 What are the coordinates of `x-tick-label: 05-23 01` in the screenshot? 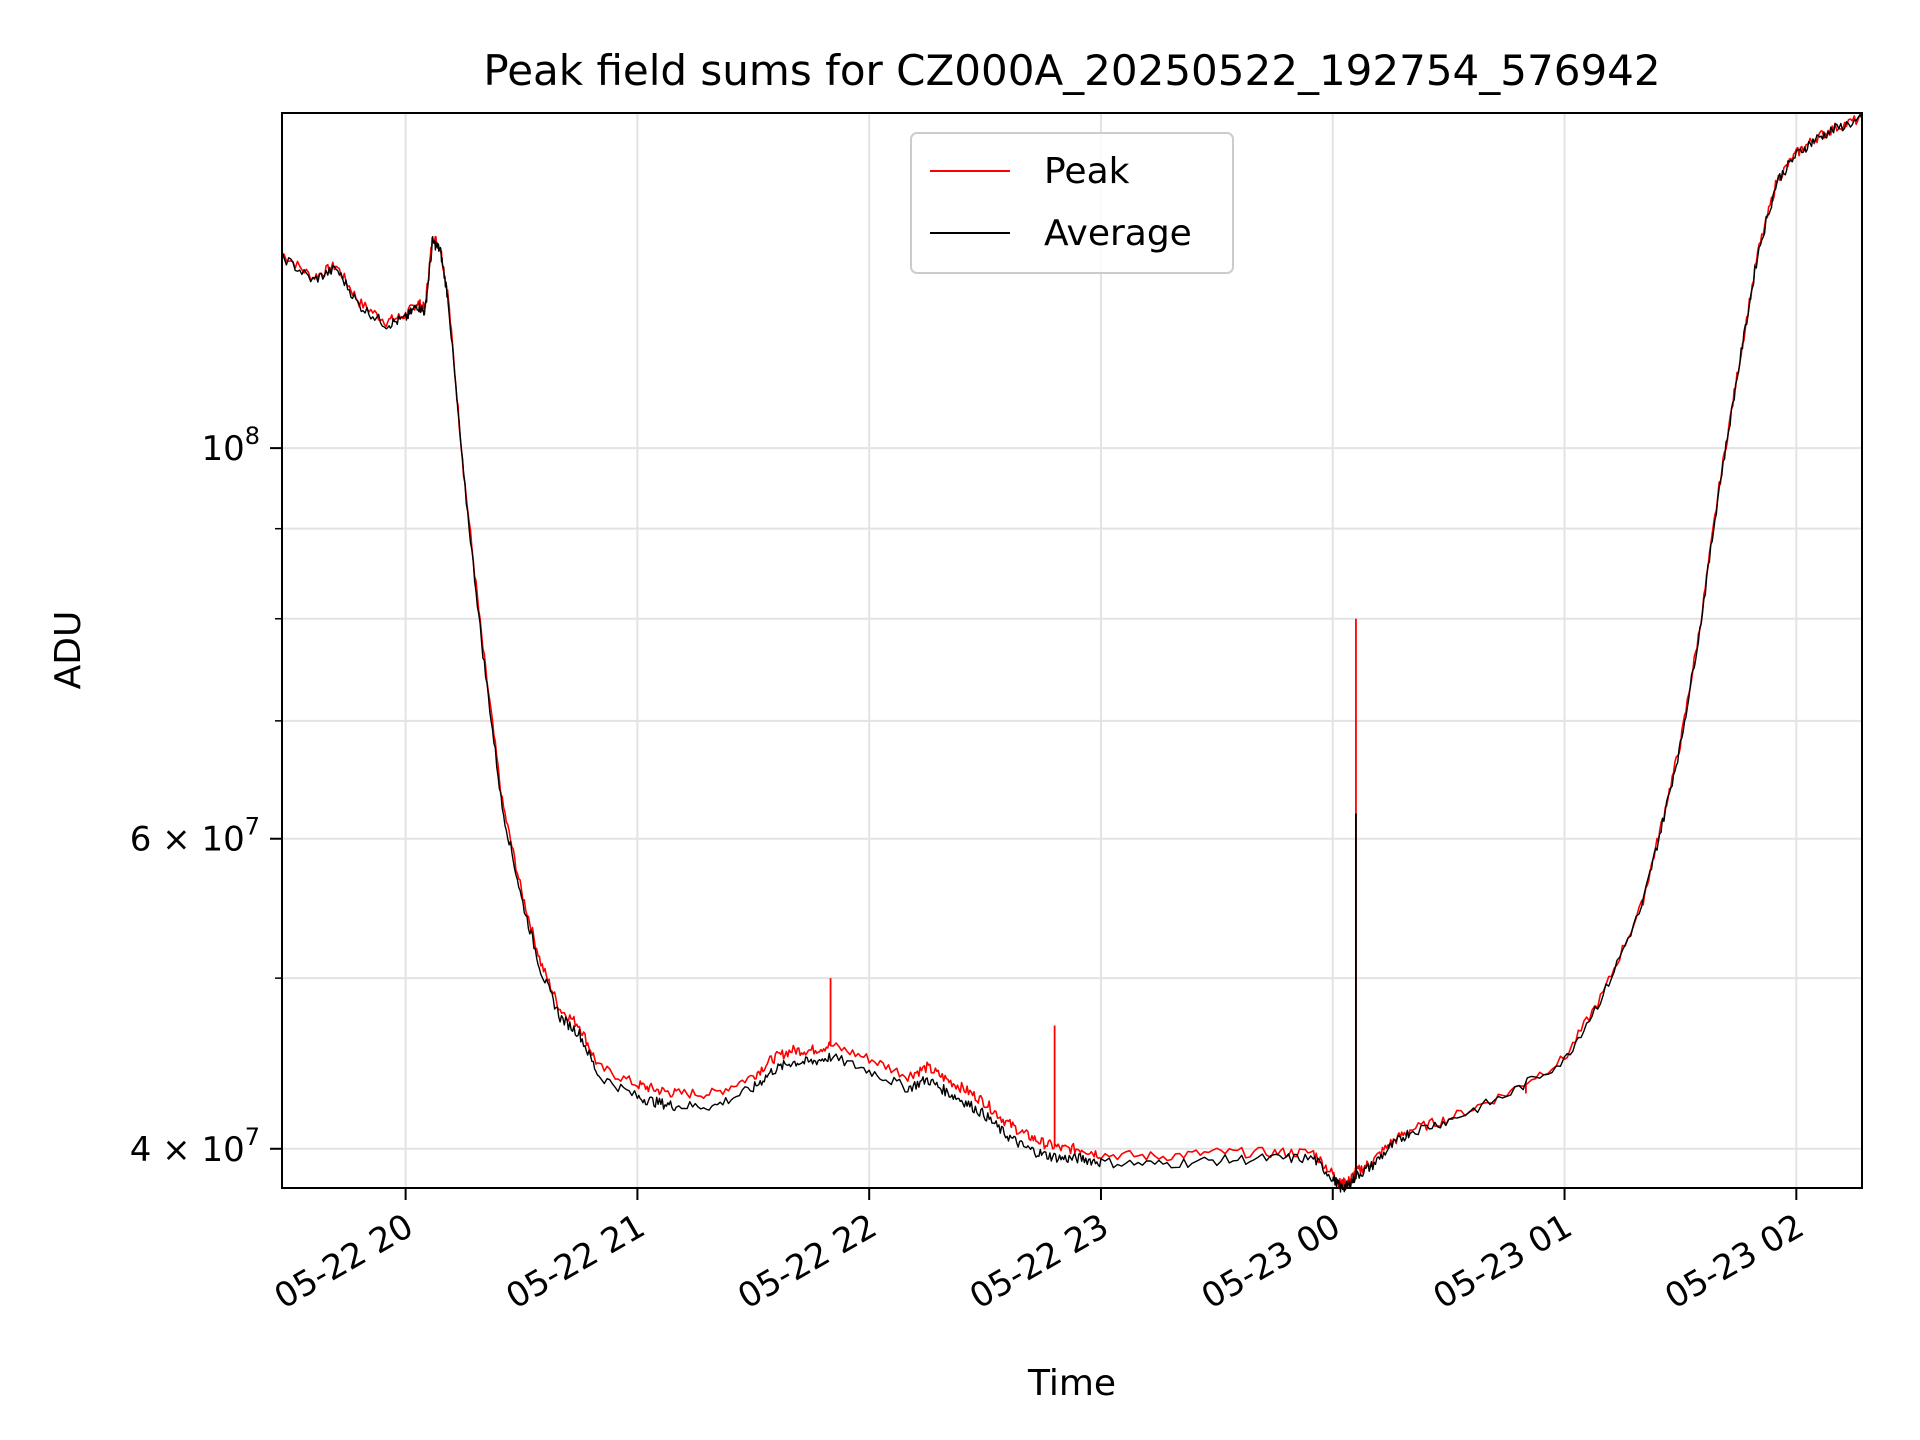 It's located at (1503, 1261).